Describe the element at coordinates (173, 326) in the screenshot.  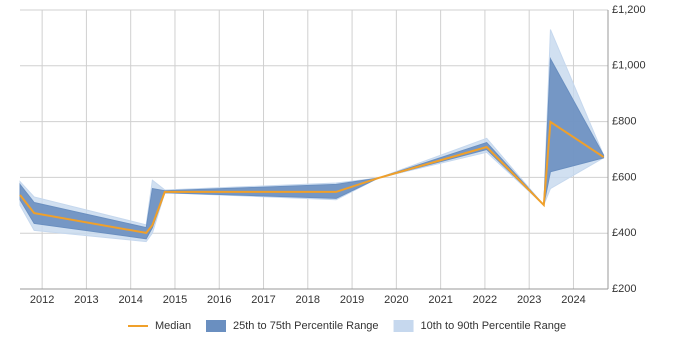
I see `legend-label: Median` at that location.